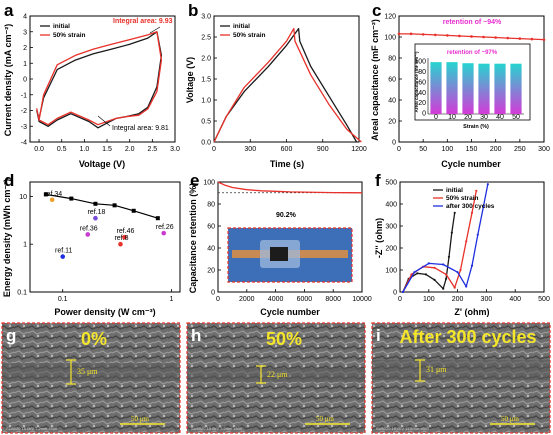 Image resolution: width=553 pixels, height=435 pixels. I want to click on ticks-e: 0 2000 4000 6000 8000 10000 0 20 40 60 80 100, so click(287, 242).